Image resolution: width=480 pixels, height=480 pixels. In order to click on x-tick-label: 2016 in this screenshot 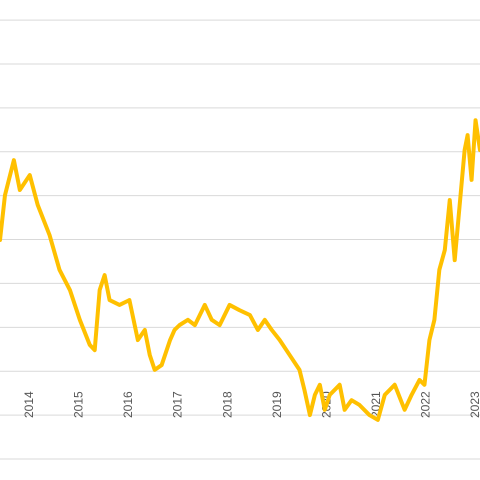, I will do `click(128, 404)`.